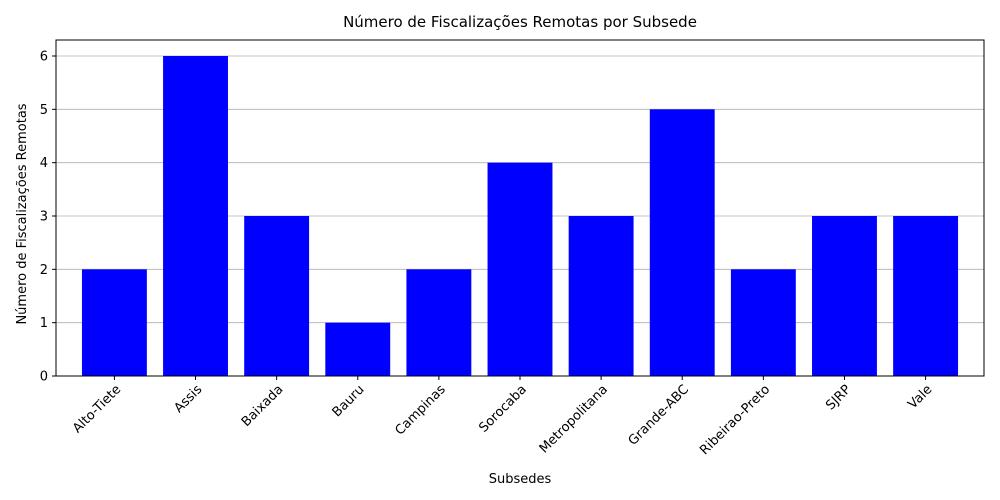 The height and width of the screenshot is (500, 1000). I want to click on y-tick-label-1: 1, so click(44, 323).